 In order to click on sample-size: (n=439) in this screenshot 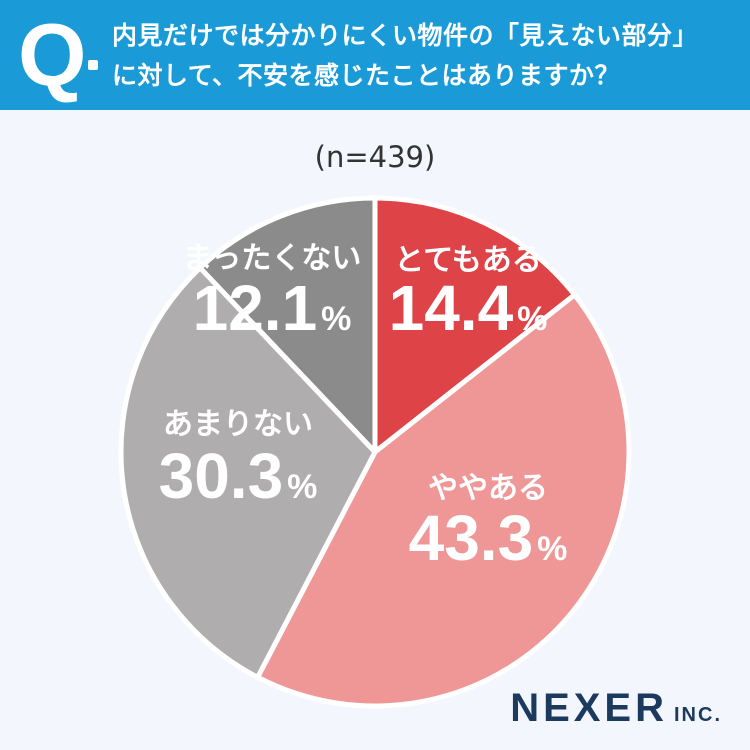, I will do `click(375, 157)`.